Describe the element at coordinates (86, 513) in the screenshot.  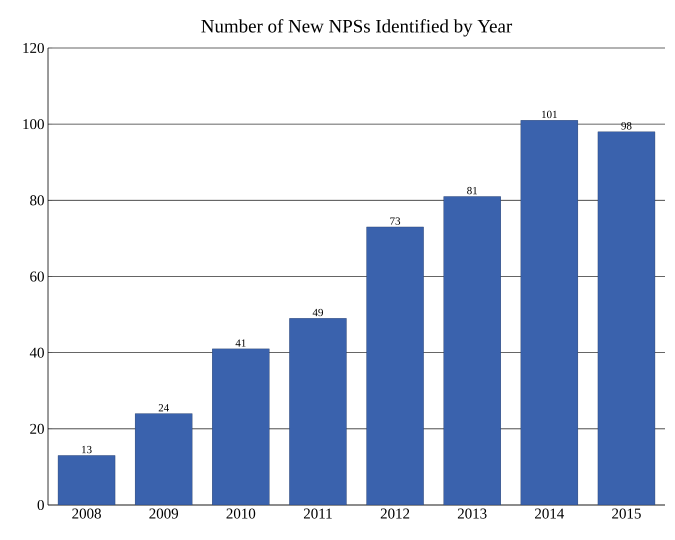
I see `x-tick-label: 2008` at that location.